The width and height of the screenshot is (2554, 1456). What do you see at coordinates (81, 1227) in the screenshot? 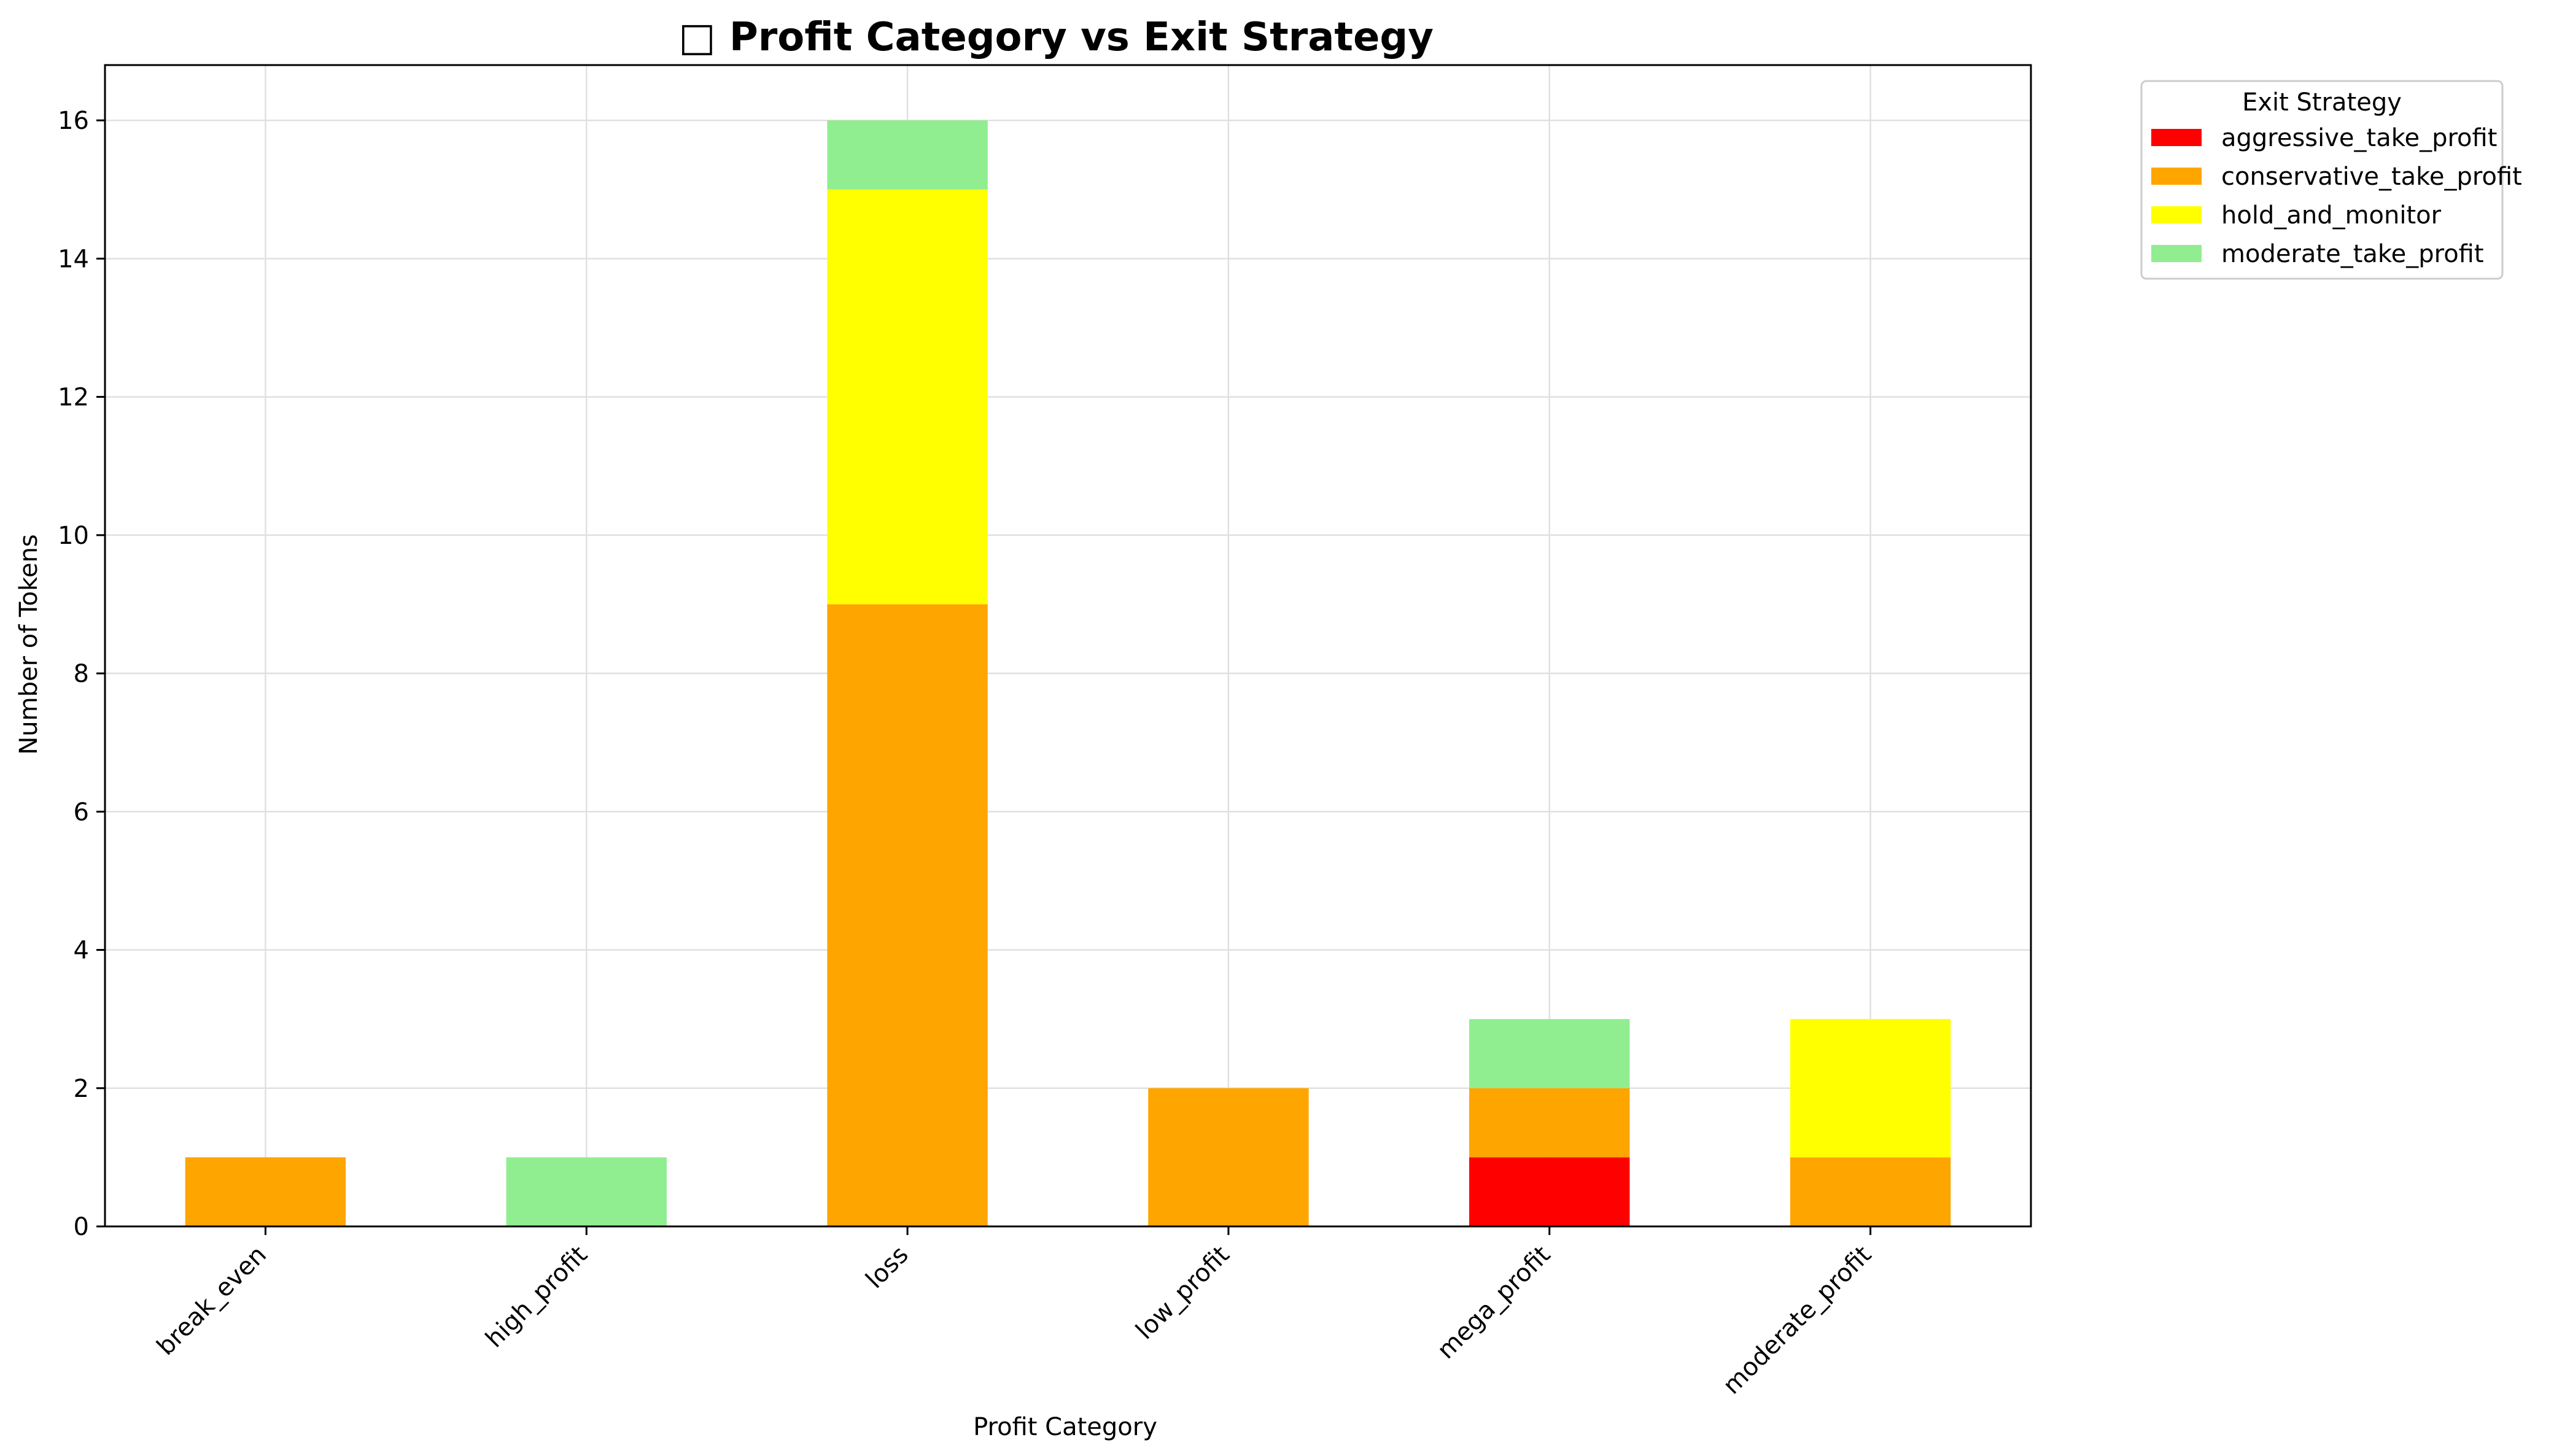
I see `y-tick-label: 0` at bounding box center [81, 1227].